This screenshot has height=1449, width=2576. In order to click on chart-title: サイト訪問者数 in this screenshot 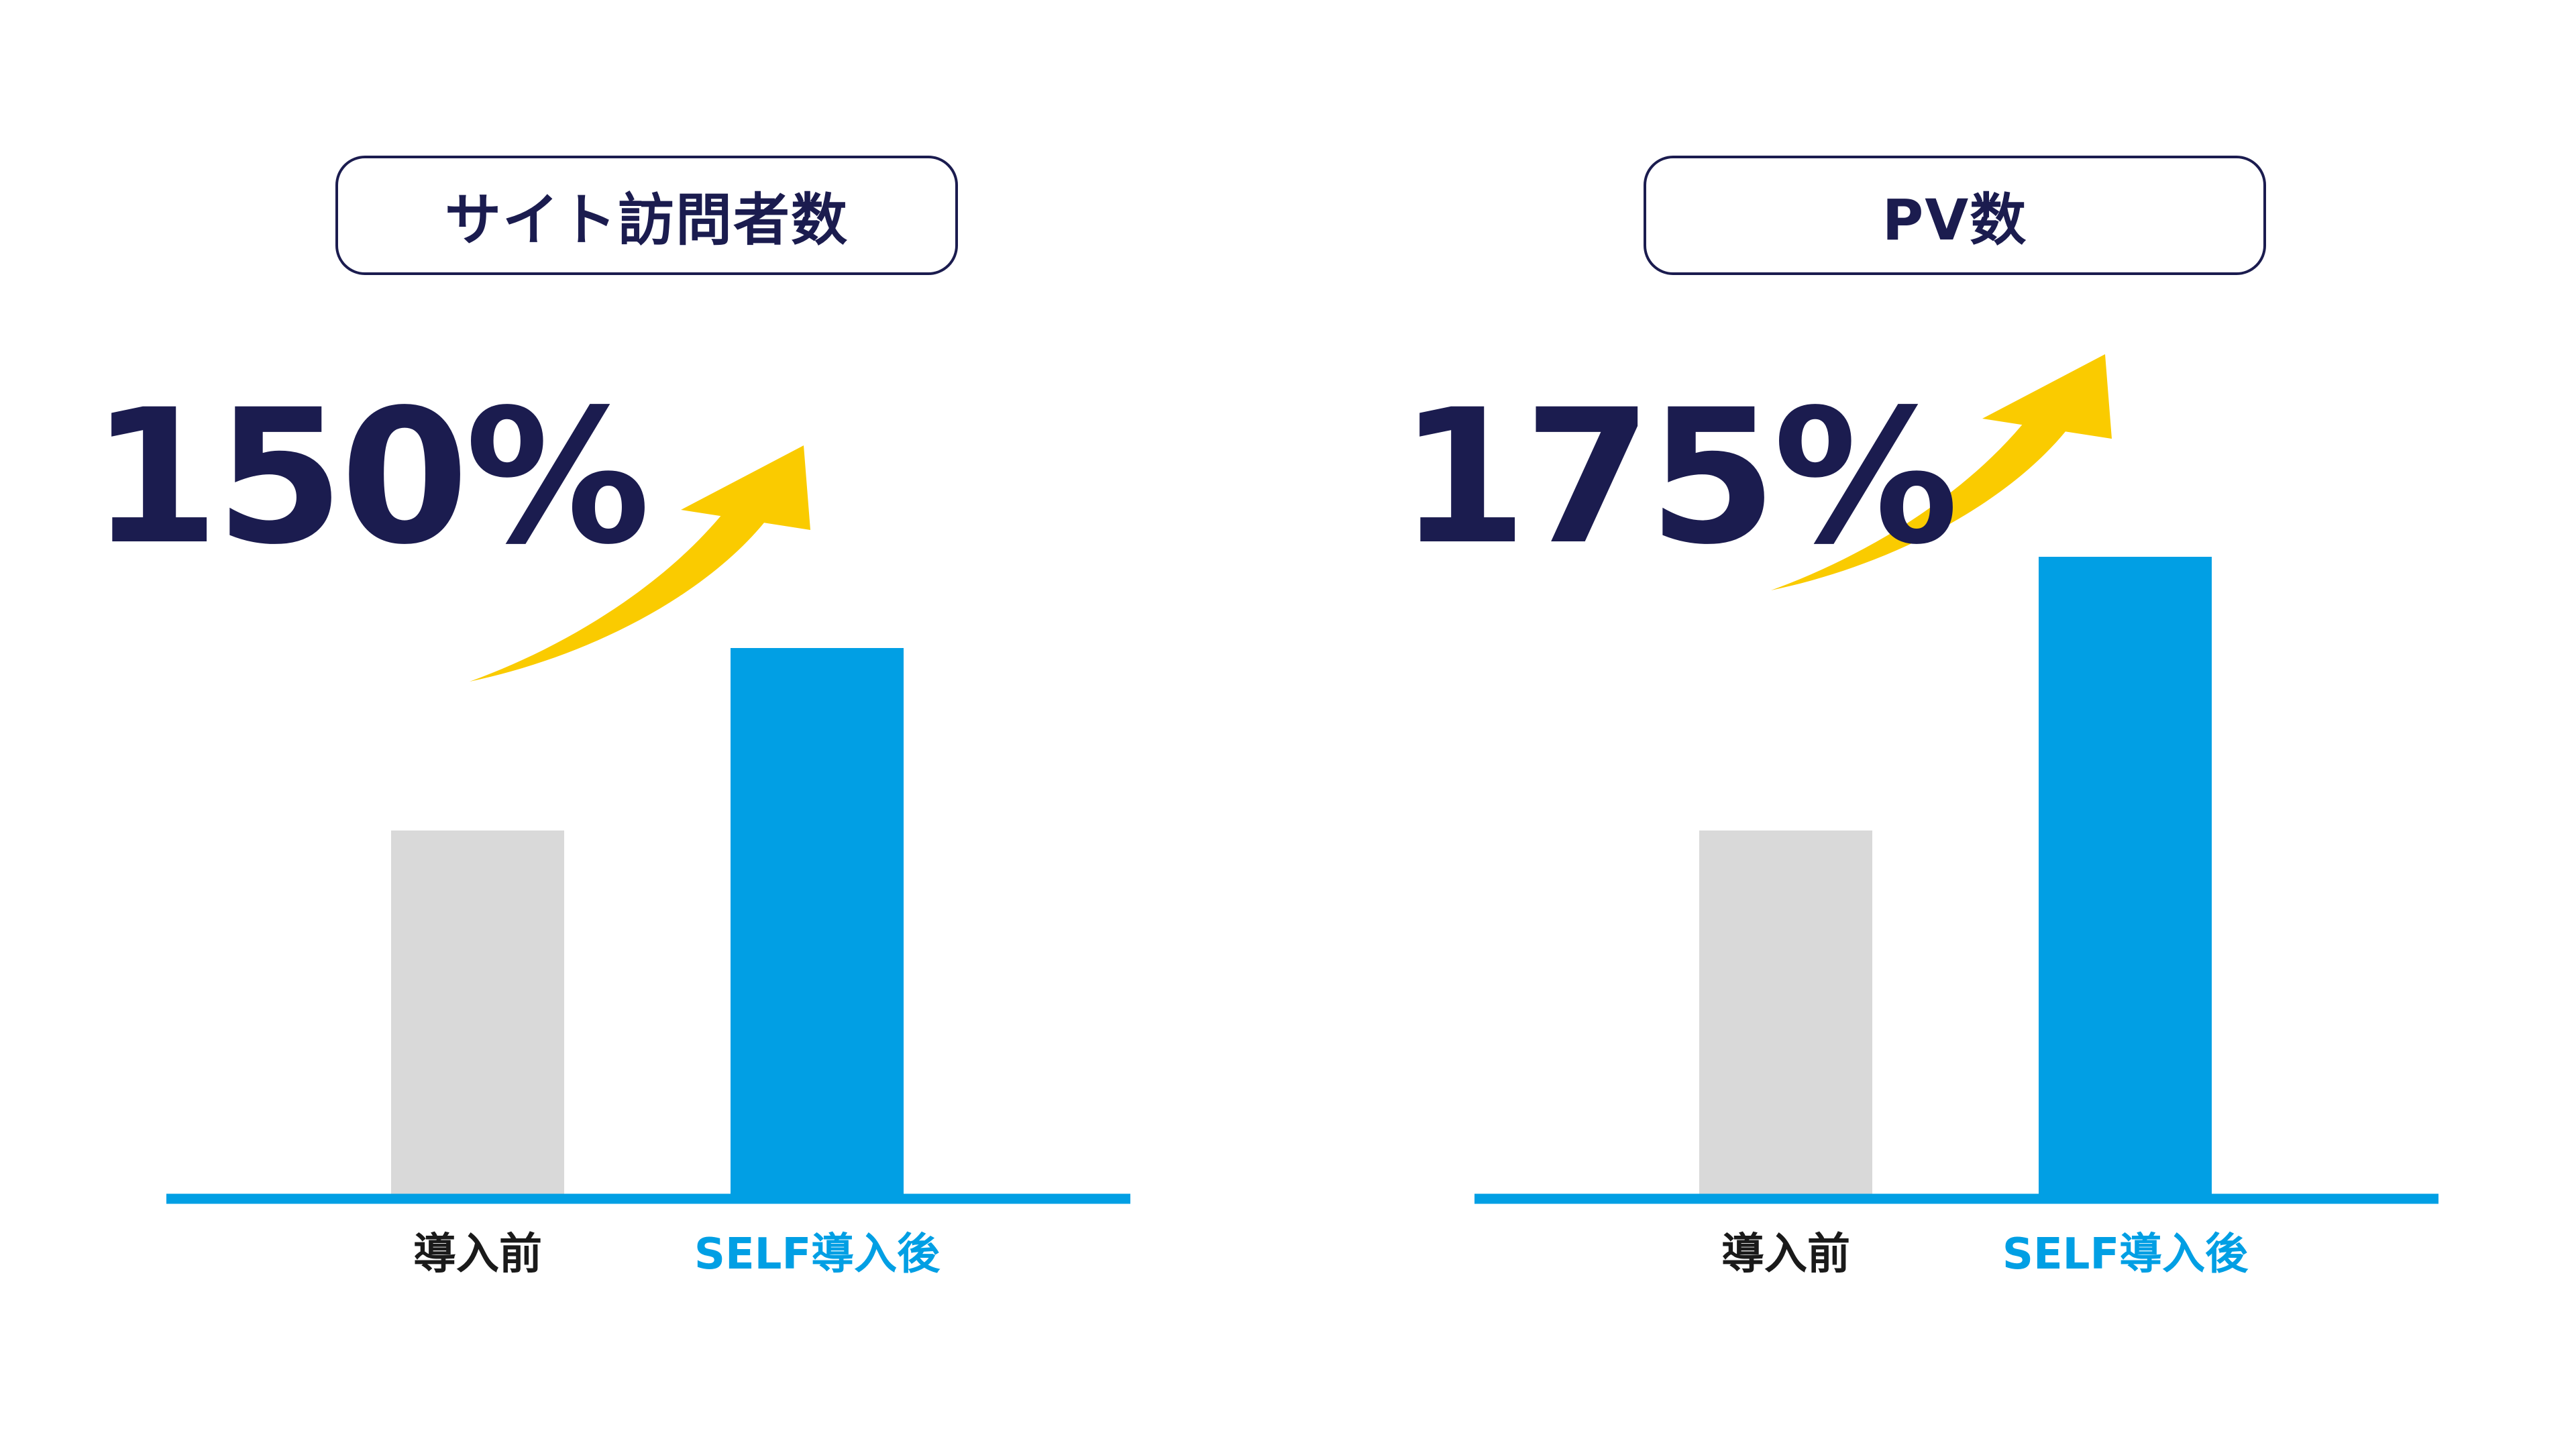, I will do `click(646, 215)`.